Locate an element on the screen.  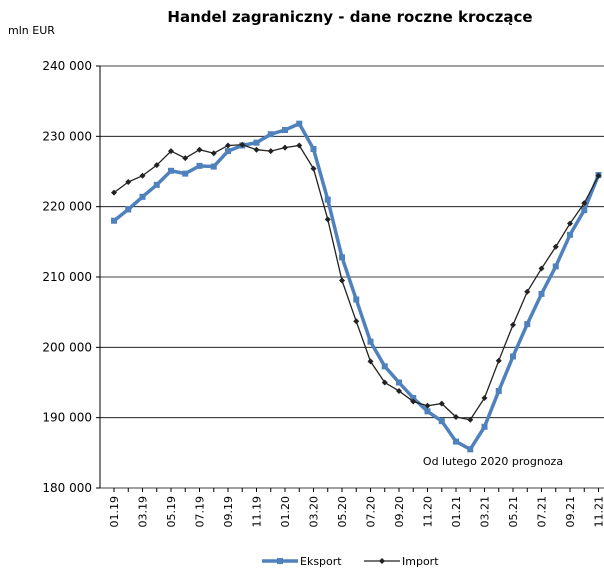
y-tick-label: 200 000 is located at coordinates (67, 347).